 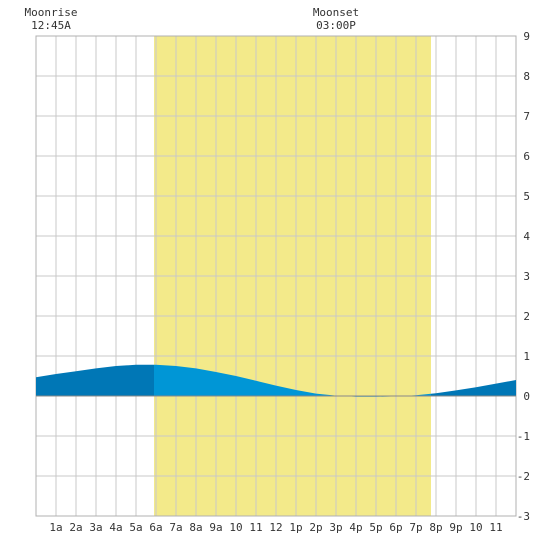 I want to click on moonset-label: Moonset, so click(x=336, y=12).